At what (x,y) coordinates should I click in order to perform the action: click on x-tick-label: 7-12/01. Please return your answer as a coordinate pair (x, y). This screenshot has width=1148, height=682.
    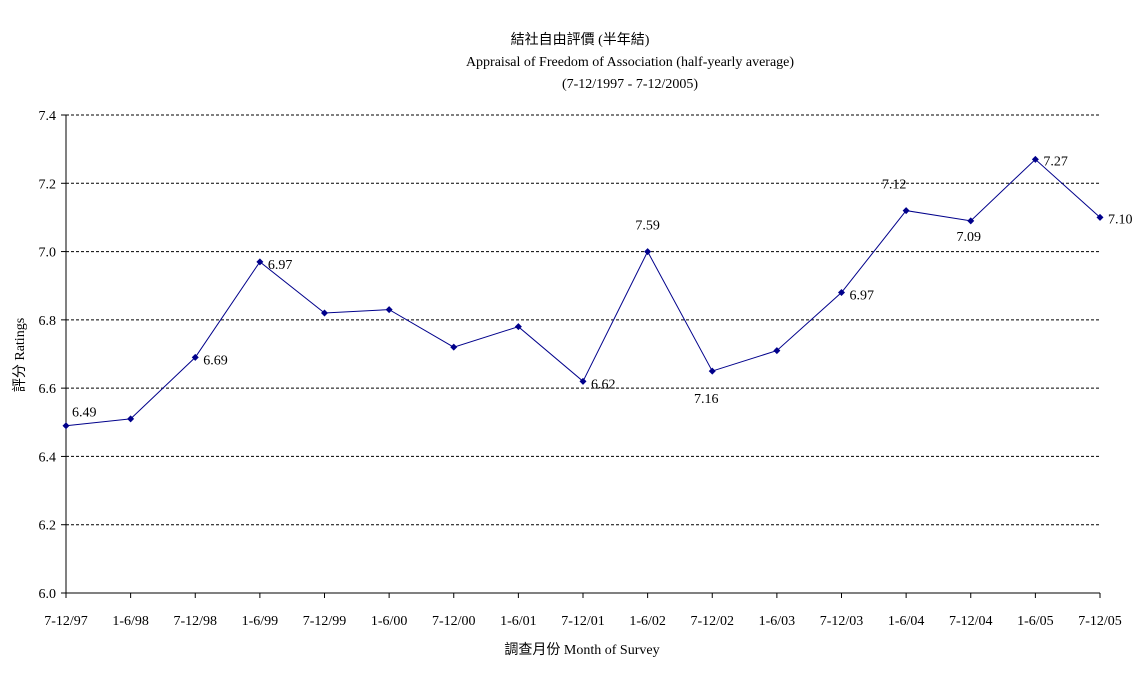
    Looking at the image, I should click on (583, 621).